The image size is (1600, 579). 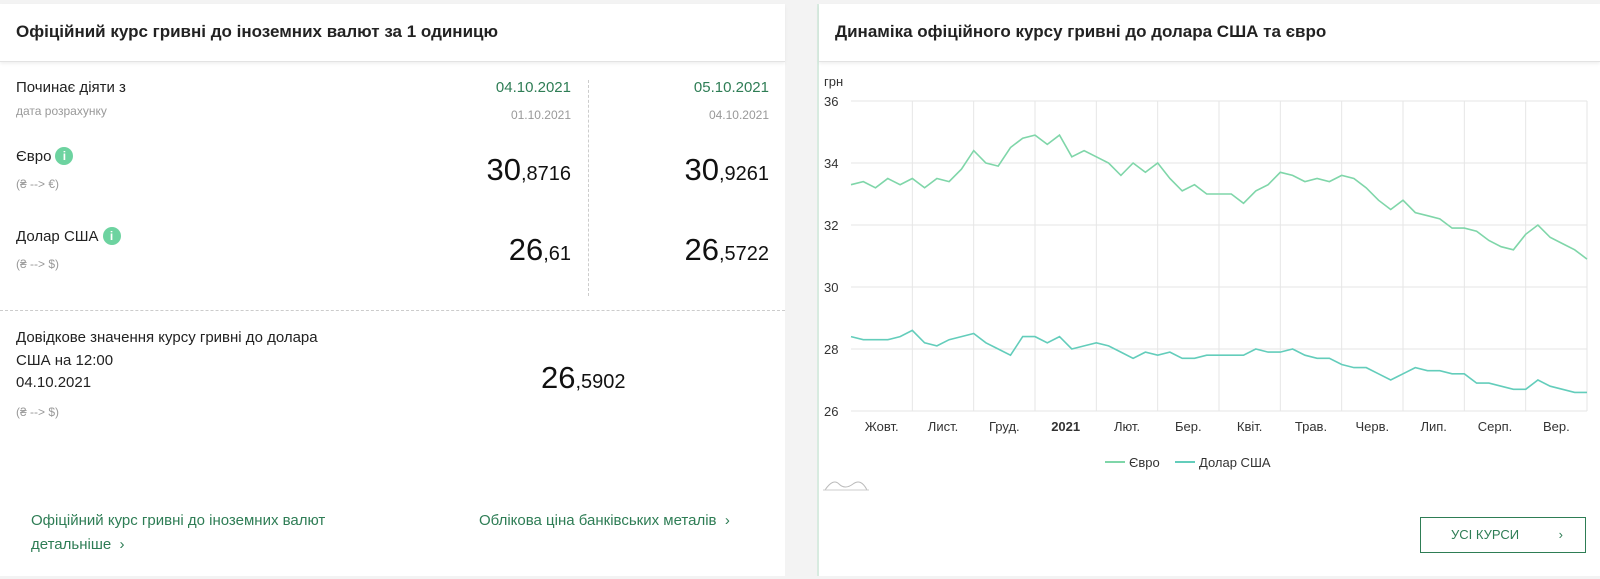 What do you see at coordinates (1250, 426) in the screenshot?
I see `x-tick-label: Квіт.` at bounding box center [1250, 426].